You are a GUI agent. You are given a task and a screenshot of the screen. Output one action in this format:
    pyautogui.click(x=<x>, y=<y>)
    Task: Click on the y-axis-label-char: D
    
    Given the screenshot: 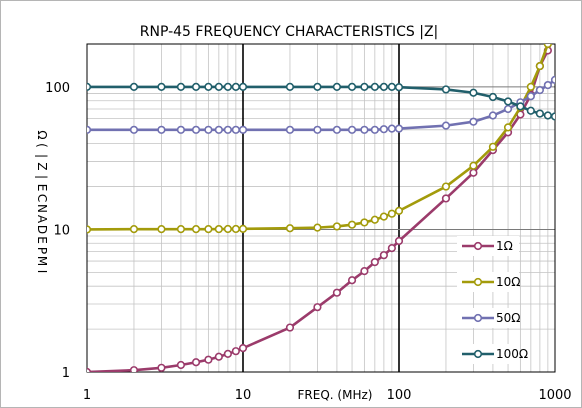 What is the action you would take?
    pyautogui.click(x=42, y=229)
    